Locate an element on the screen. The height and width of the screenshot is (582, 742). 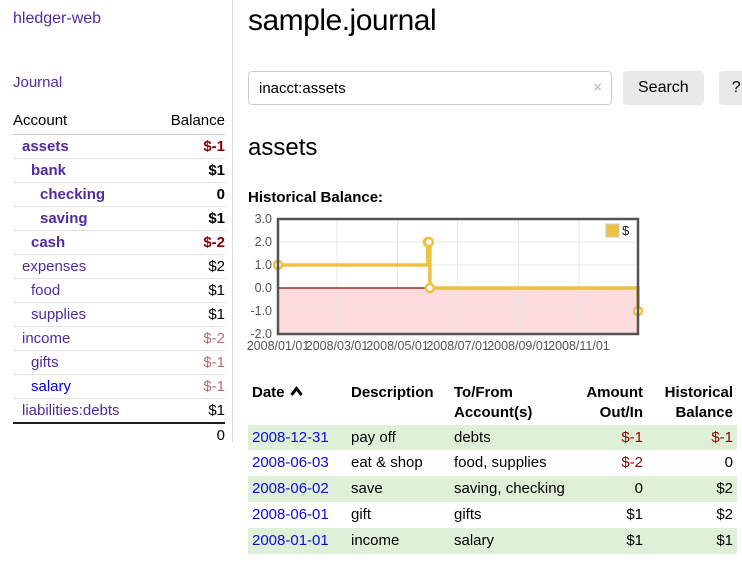
transaction-description: income is located at coordinates (375, 540).